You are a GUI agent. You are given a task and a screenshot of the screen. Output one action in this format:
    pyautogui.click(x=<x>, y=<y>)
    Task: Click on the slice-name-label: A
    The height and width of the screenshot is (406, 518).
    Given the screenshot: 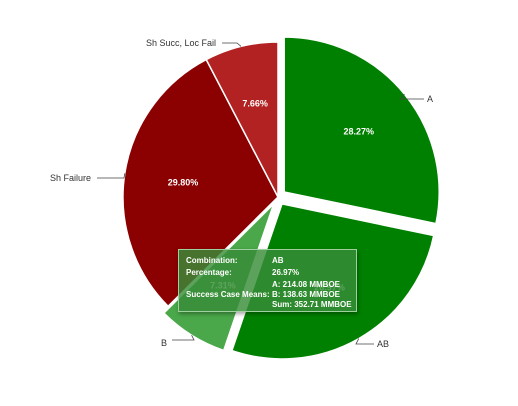 What is the action you would take?
    pyautogui.click(x=430, y=99)
    